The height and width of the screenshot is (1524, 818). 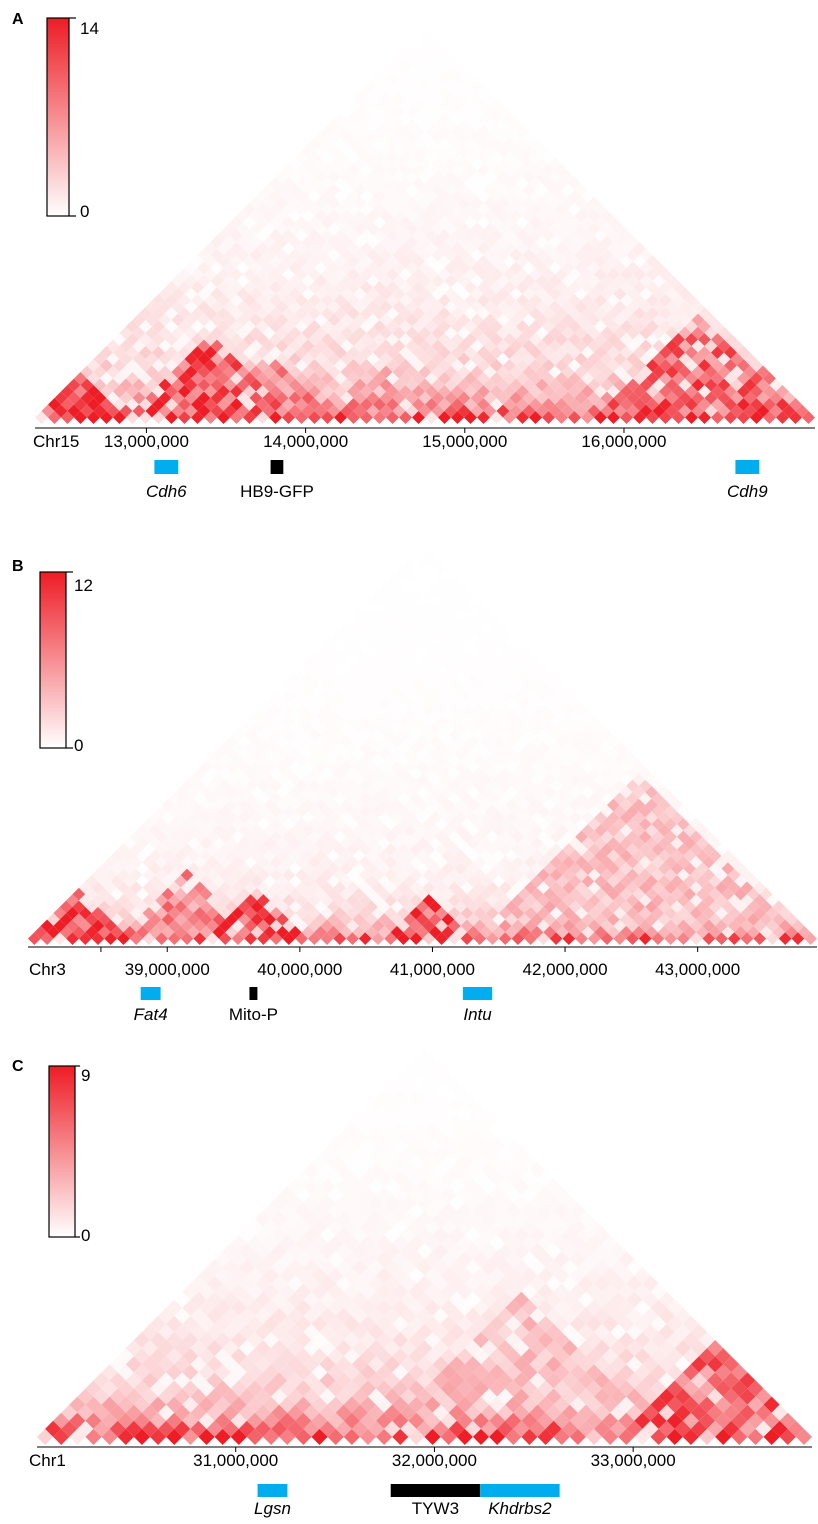 What do you see at coordinates (85, 1235) in the screenshot?
I see `scale-min-label: 0` at bounding box center [85, 1235].